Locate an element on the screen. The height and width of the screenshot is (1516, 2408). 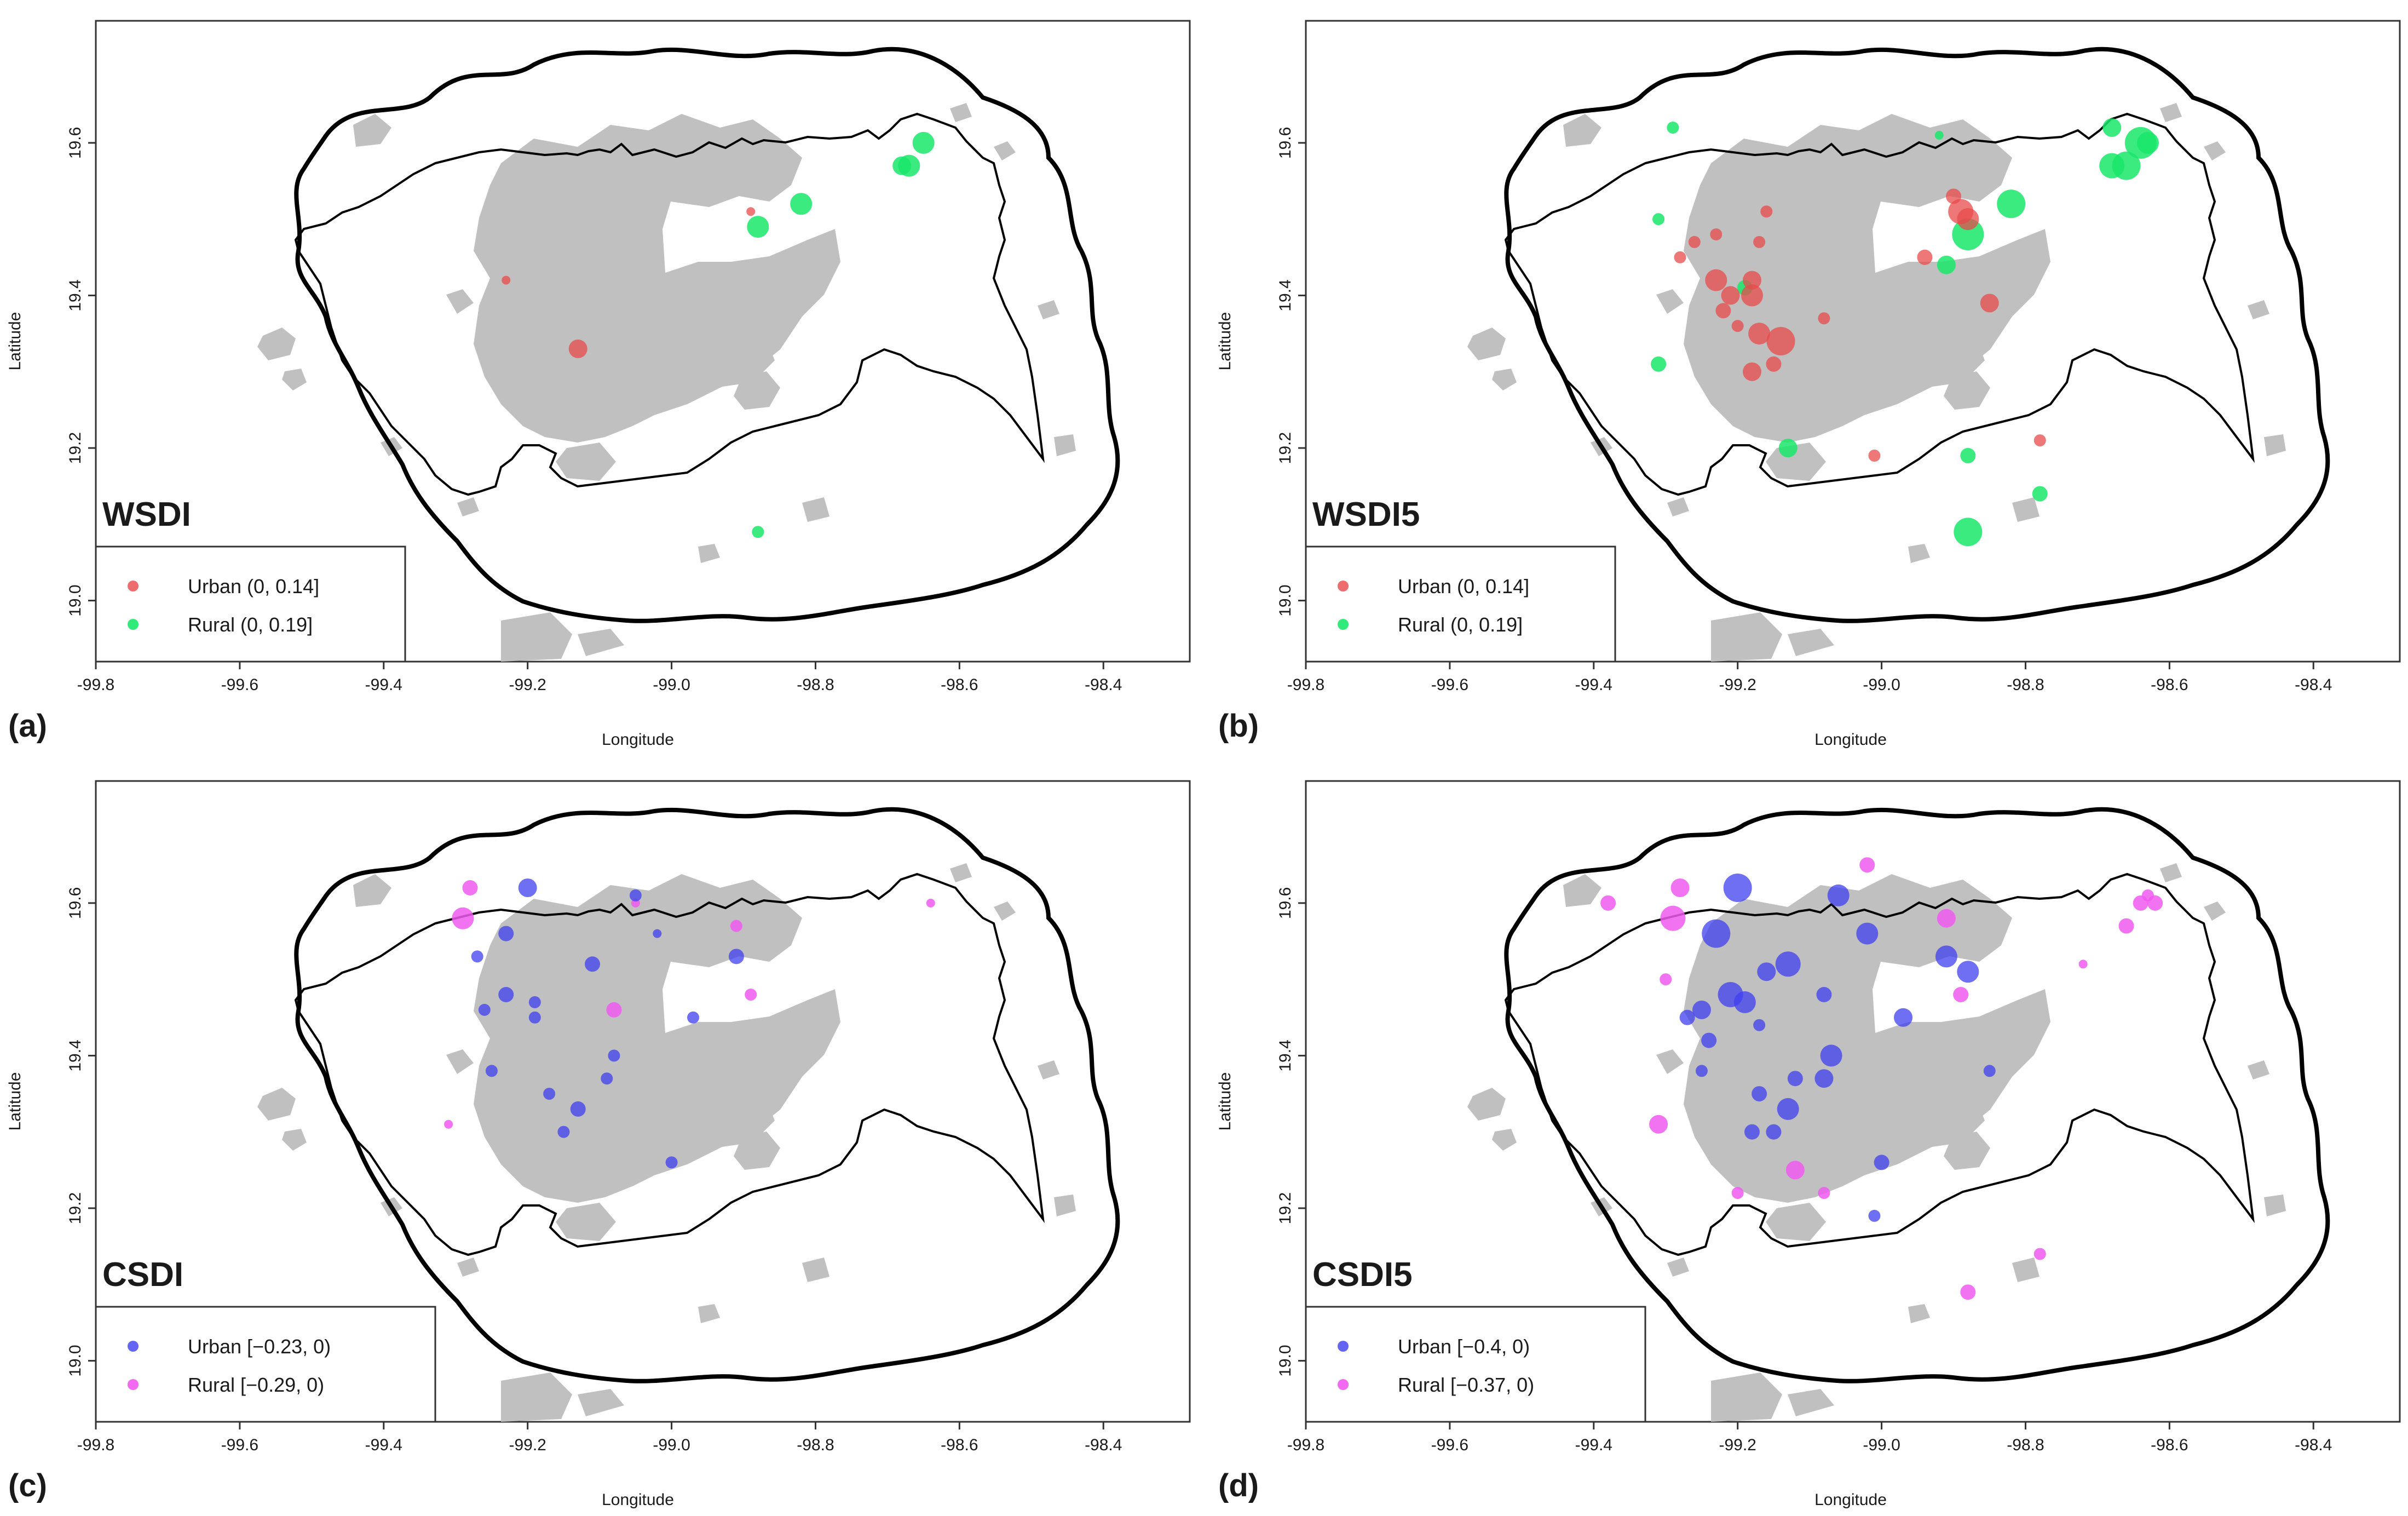
panel-letter: (c) is located at coordinates (27, 1486).